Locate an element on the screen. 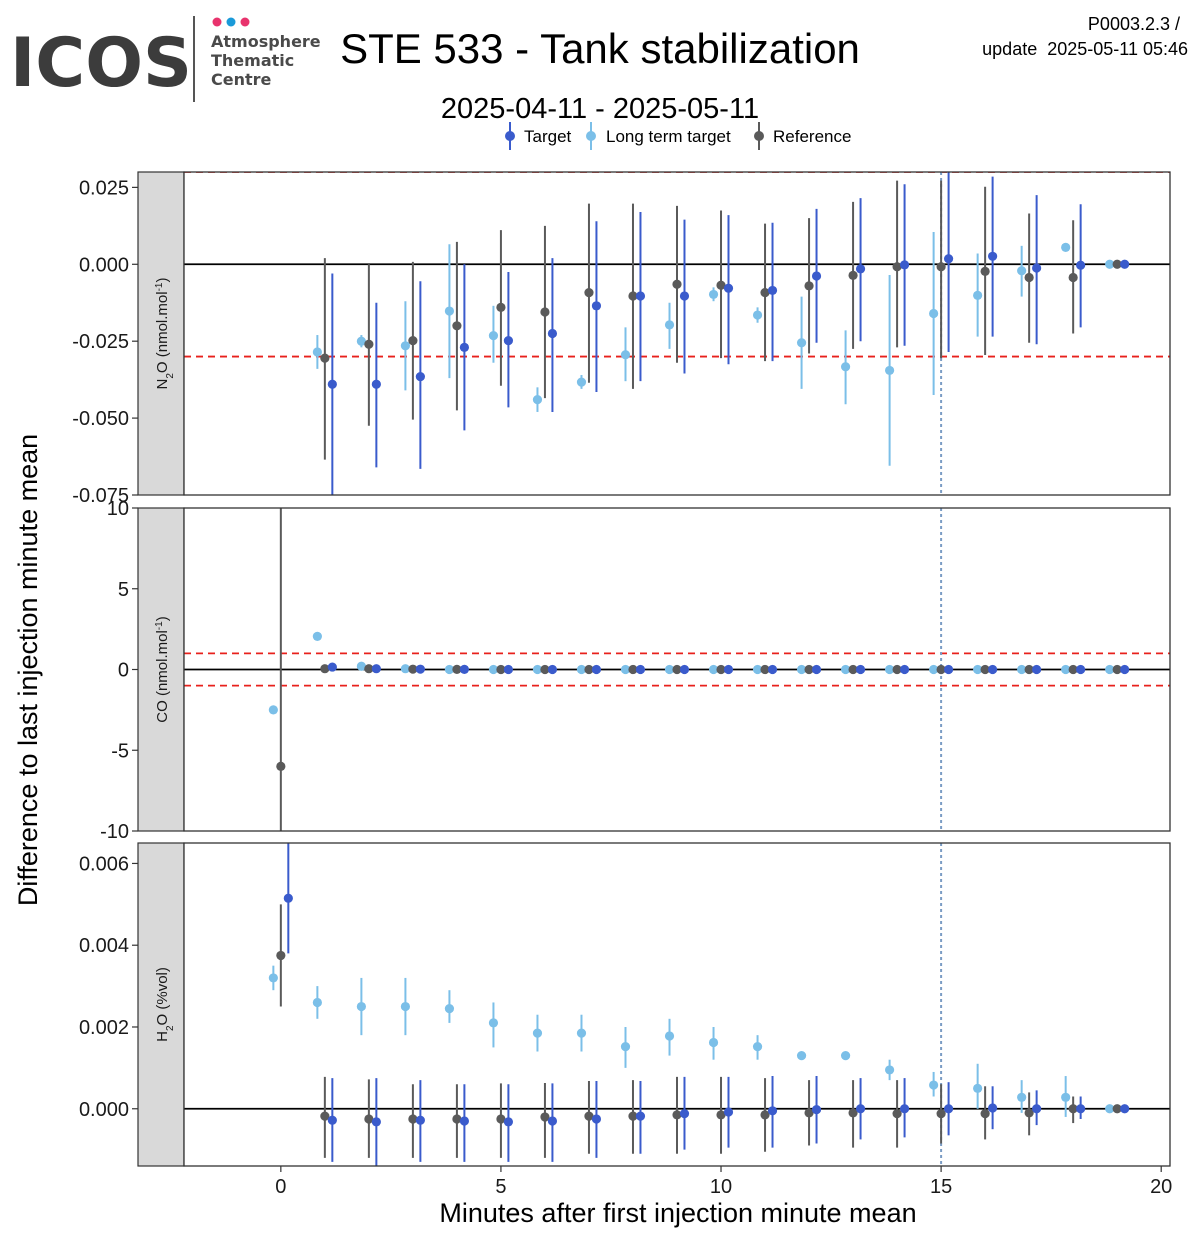 This screenshot has width=1200, height=1245. series-target is located at coordinates (728, 668).